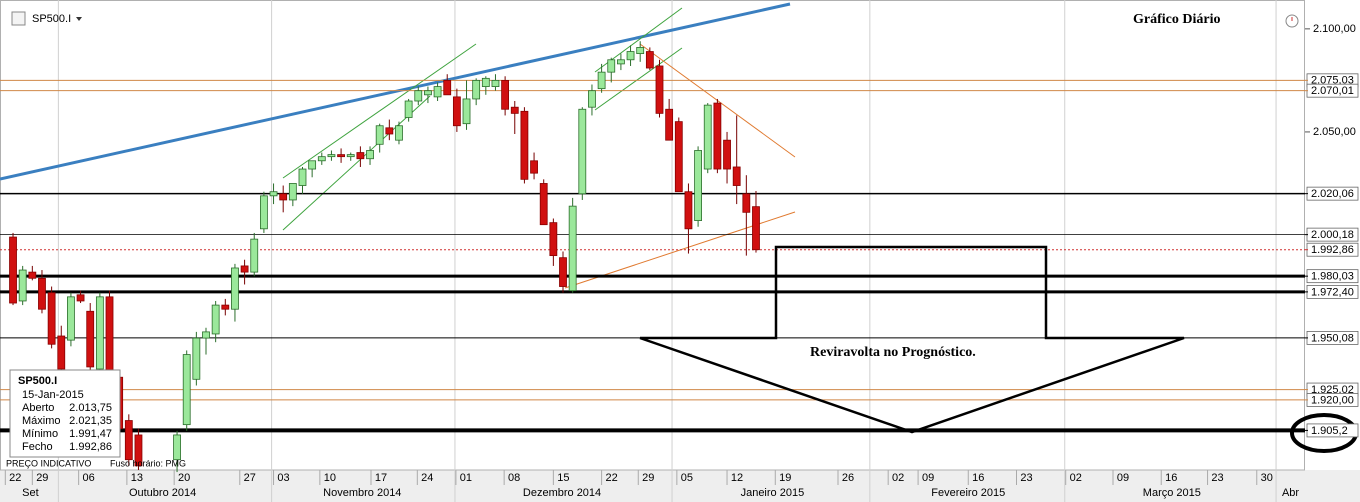  What do you see at coordinates (1332, 292) in the screenshot?
I see `level-label: 1.972,40` at bounding box center [1332, 292].